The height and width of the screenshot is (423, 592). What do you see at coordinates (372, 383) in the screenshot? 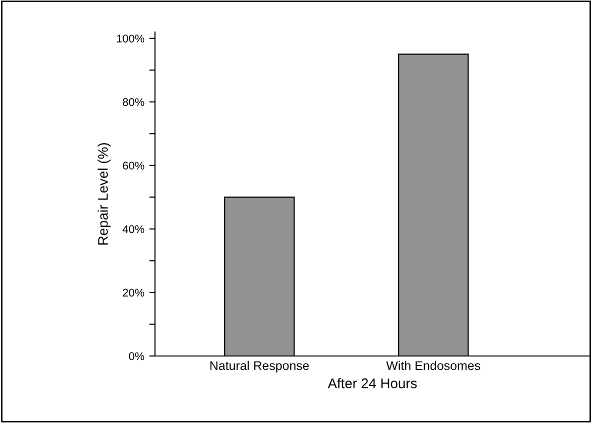
I see `x-axis-title: After 24 Hours` at bounding box center [372, 383].